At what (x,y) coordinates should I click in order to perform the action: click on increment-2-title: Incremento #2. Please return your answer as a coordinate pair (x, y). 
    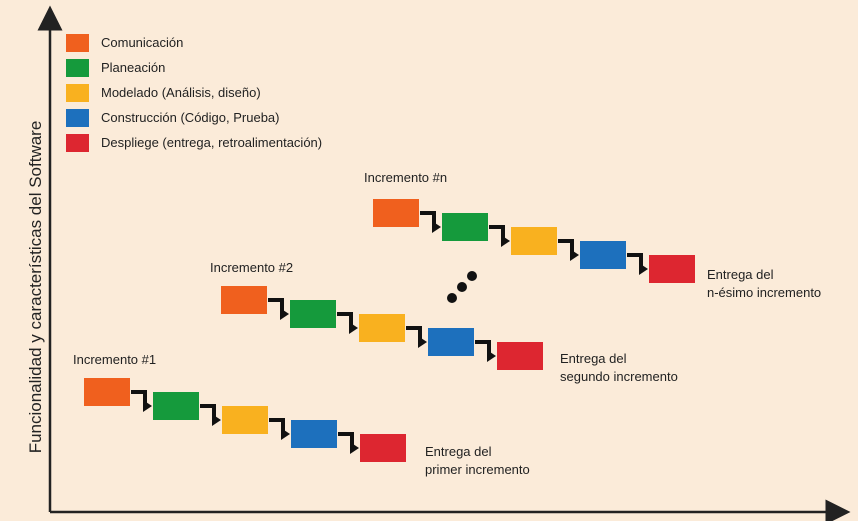
    Looking at the image, I should click on (252, 267).